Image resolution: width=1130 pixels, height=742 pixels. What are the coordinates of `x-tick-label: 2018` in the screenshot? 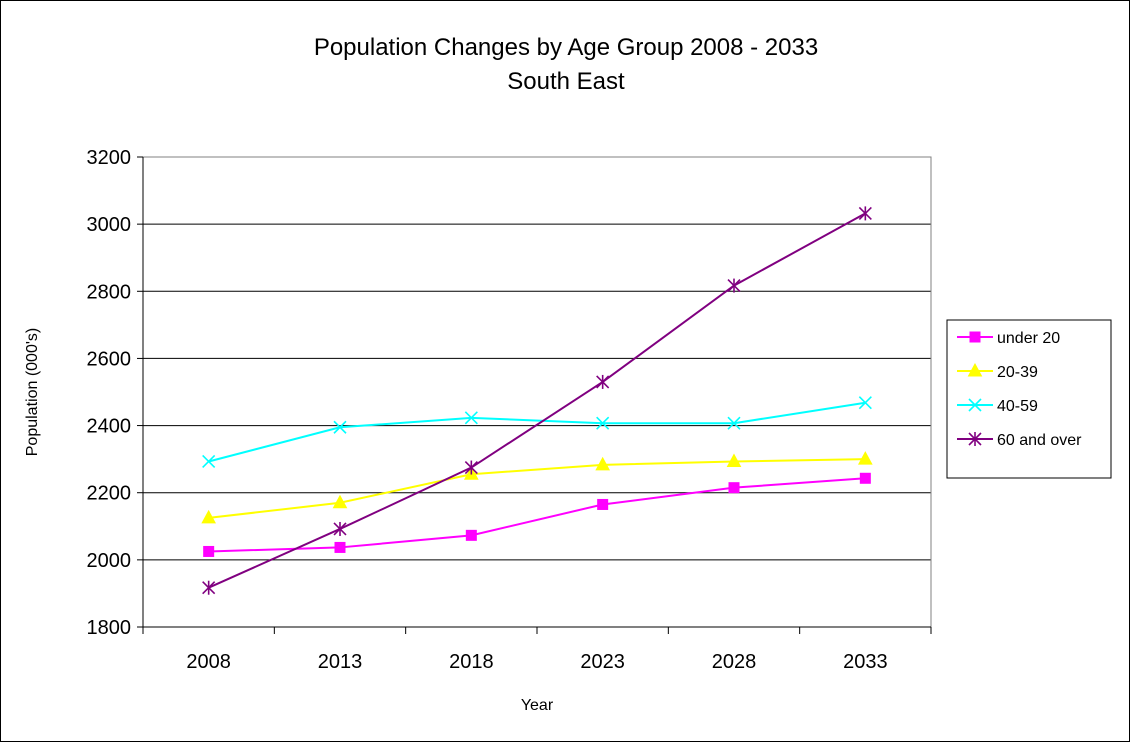 It's located at (471, 662).